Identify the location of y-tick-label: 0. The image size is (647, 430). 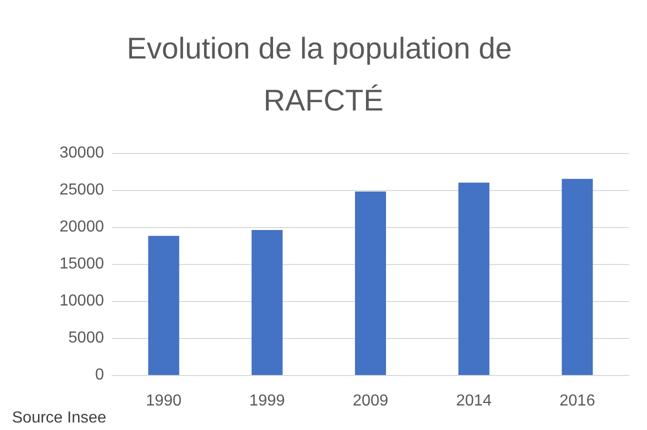
(99, 375).